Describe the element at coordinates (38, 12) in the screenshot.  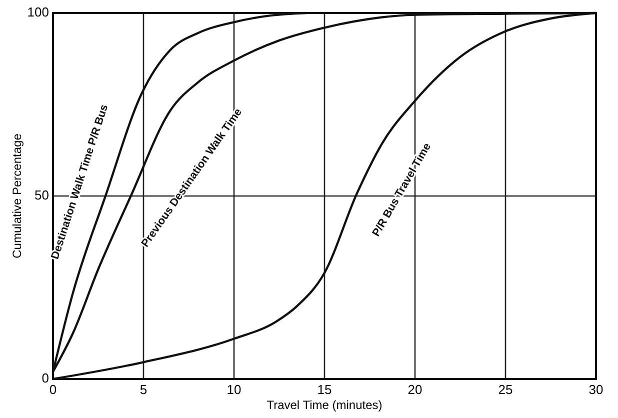
I see `y-tick-label: 100` at that location.